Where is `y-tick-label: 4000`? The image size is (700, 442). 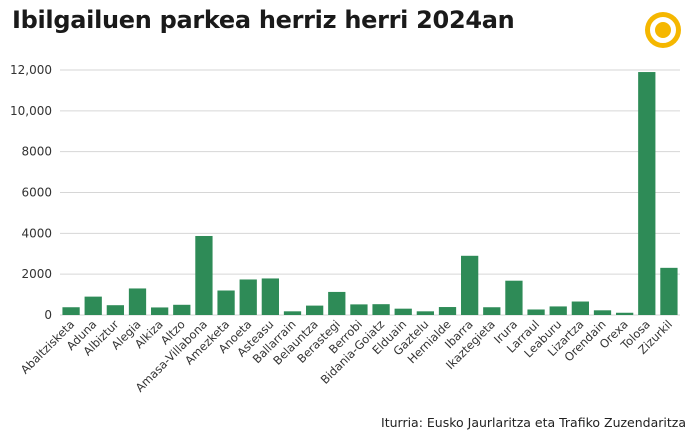
y-tick-label: 4000 is located at coordinates (36, 233).